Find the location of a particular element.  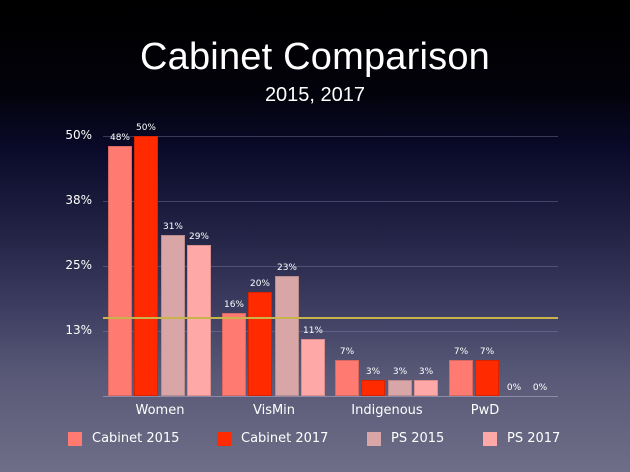

bar-pwd-cabinet-2015 is located at coordinates (461, 378).